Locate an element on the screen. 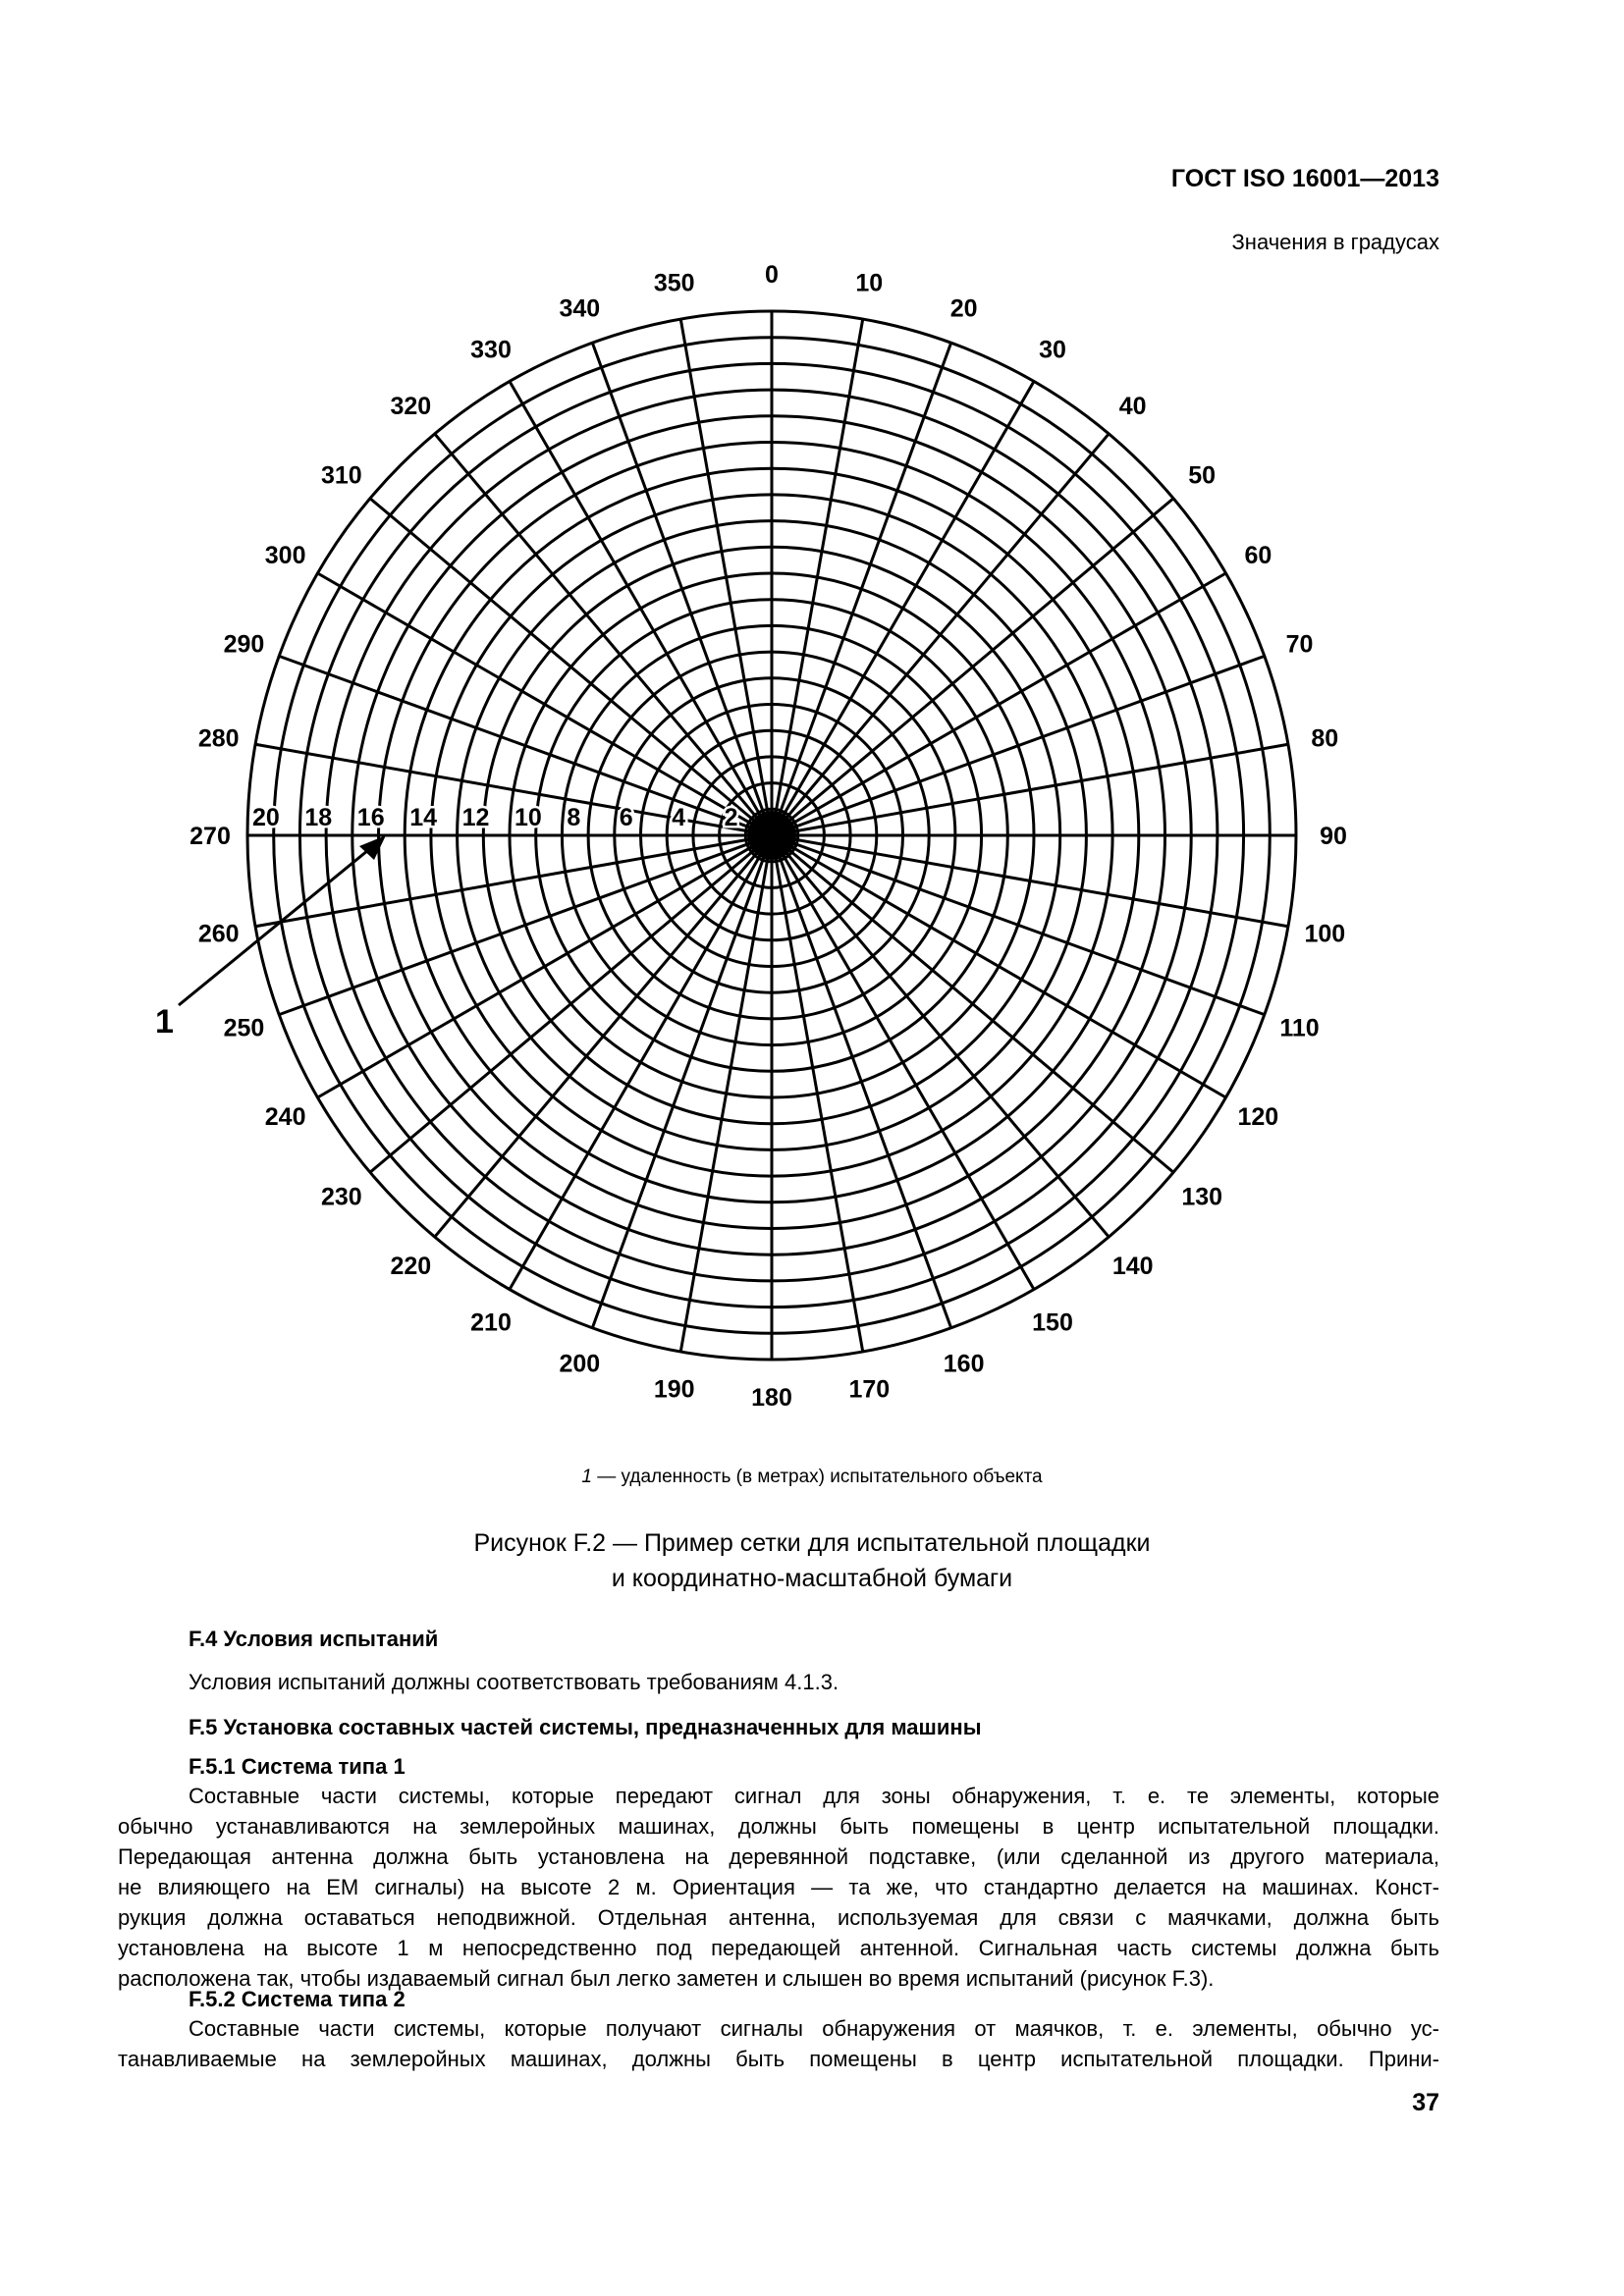  angle-label: 290 is located at coordinates (244, 644).